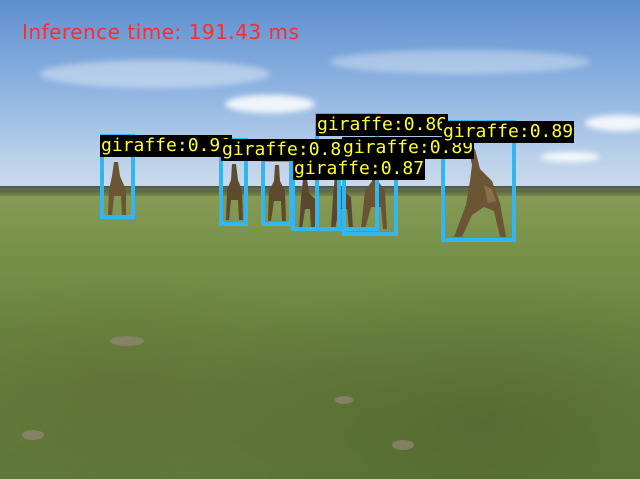 Image resolution: width=640 pixels, height=479 pixels. What do you see at coordinates (166, 146) in the screenshot?
I see `detection-label: giraffe:0.90` at bounding box center [166, 146].